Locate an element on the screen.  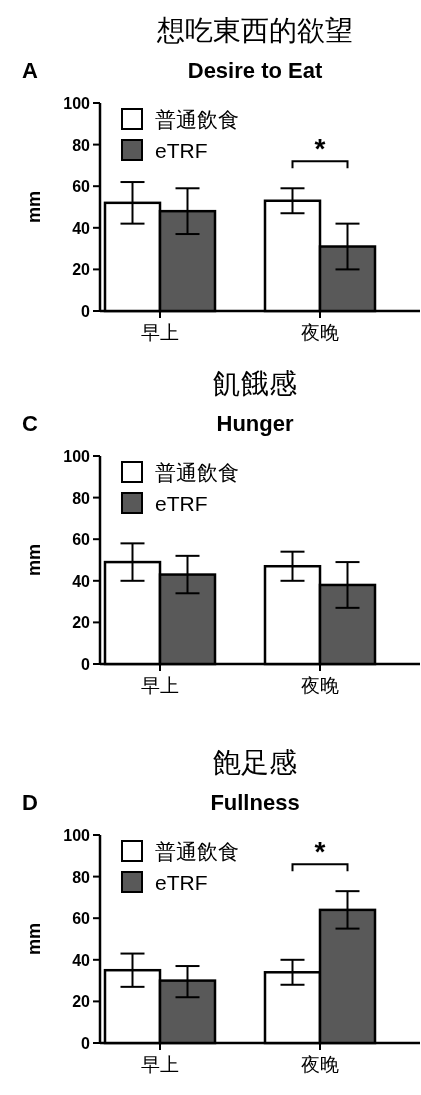
chart-subtitle: Fullness is located at coordinates (255, 802).